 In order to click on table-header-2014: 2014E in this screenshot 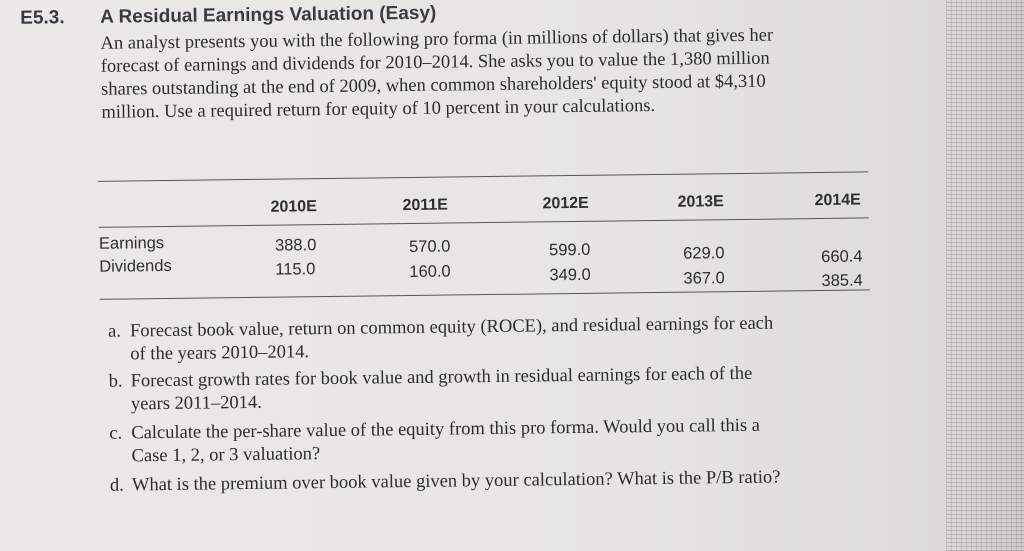, I will do `click(837, 200)`.